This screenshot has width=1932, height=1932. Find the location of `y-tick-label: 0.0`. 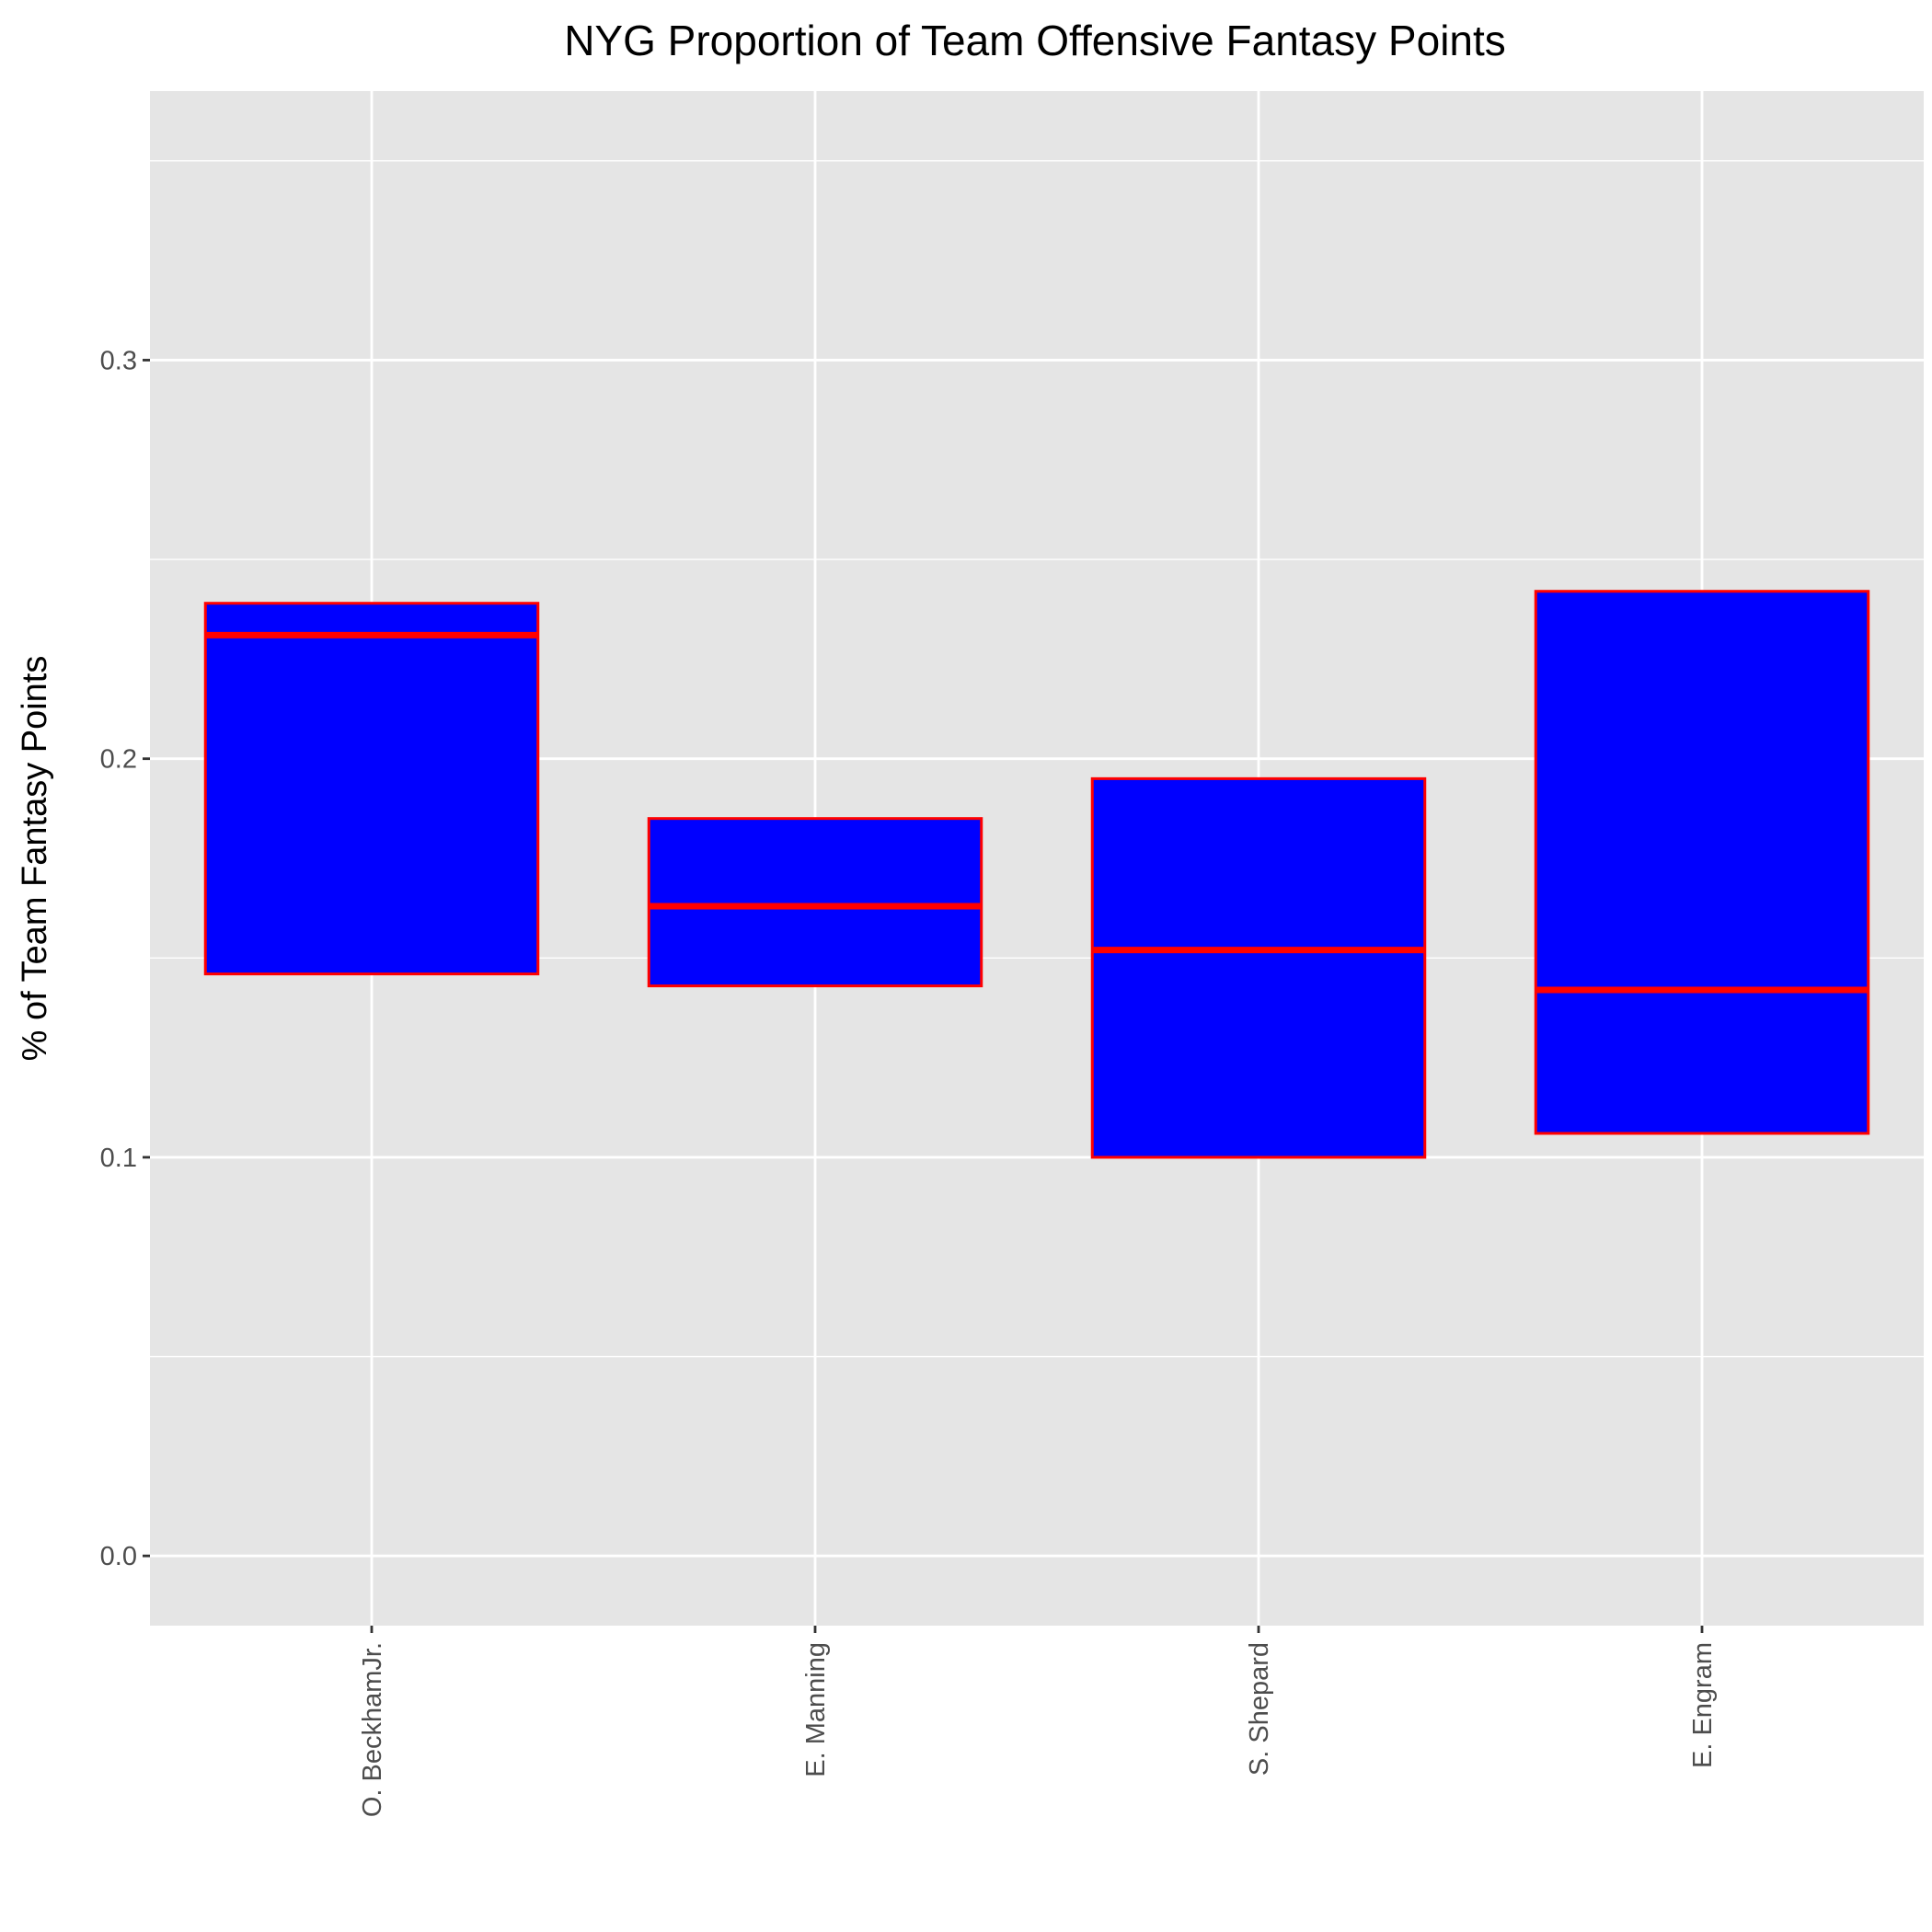

y-tick-label: 0.0 is located at coordinates (118, 1556).